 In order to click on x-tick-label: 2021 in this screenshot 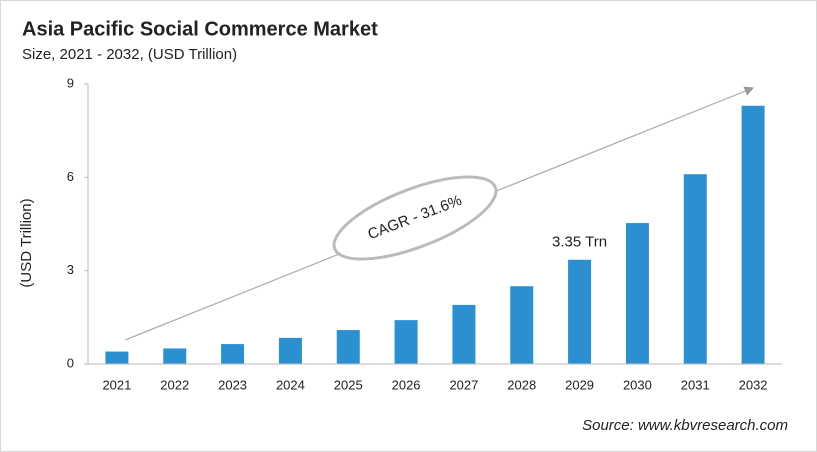, I will do `click(116, 384)`.